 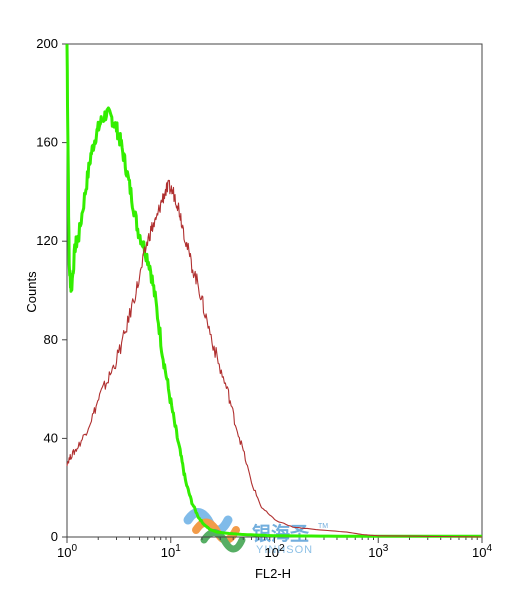 I want to click on x-tick-label: 10³, so click(x=378, y=551).